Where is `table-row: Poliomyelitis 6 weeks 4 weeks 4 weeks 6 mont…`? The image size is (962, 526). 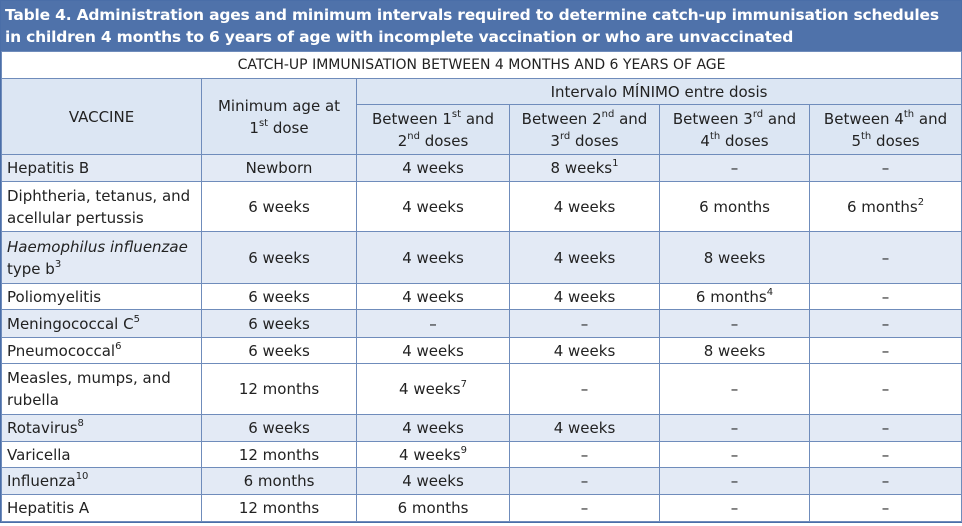
table-row: Poliomyelitis 6 weeks 4 weeks 4 weeks 6 mont… is located at coordinates (481, 296).